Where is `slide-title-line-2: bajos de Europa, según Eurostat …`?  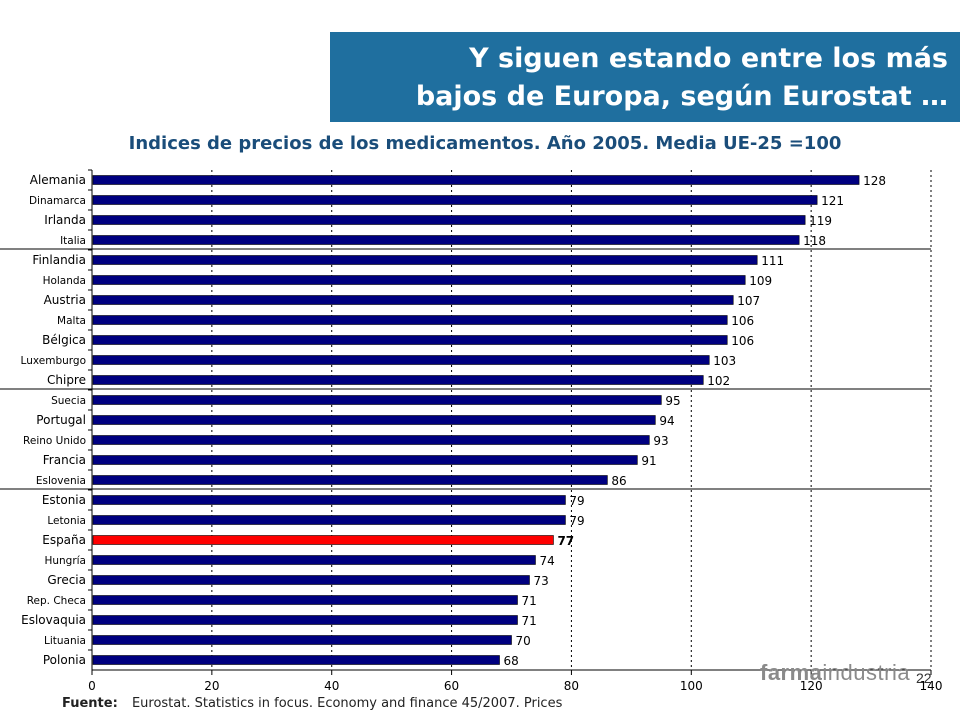 slide-title-line-2: bajos de Europa, según Eurostat … is located at coordinates (681, 96).